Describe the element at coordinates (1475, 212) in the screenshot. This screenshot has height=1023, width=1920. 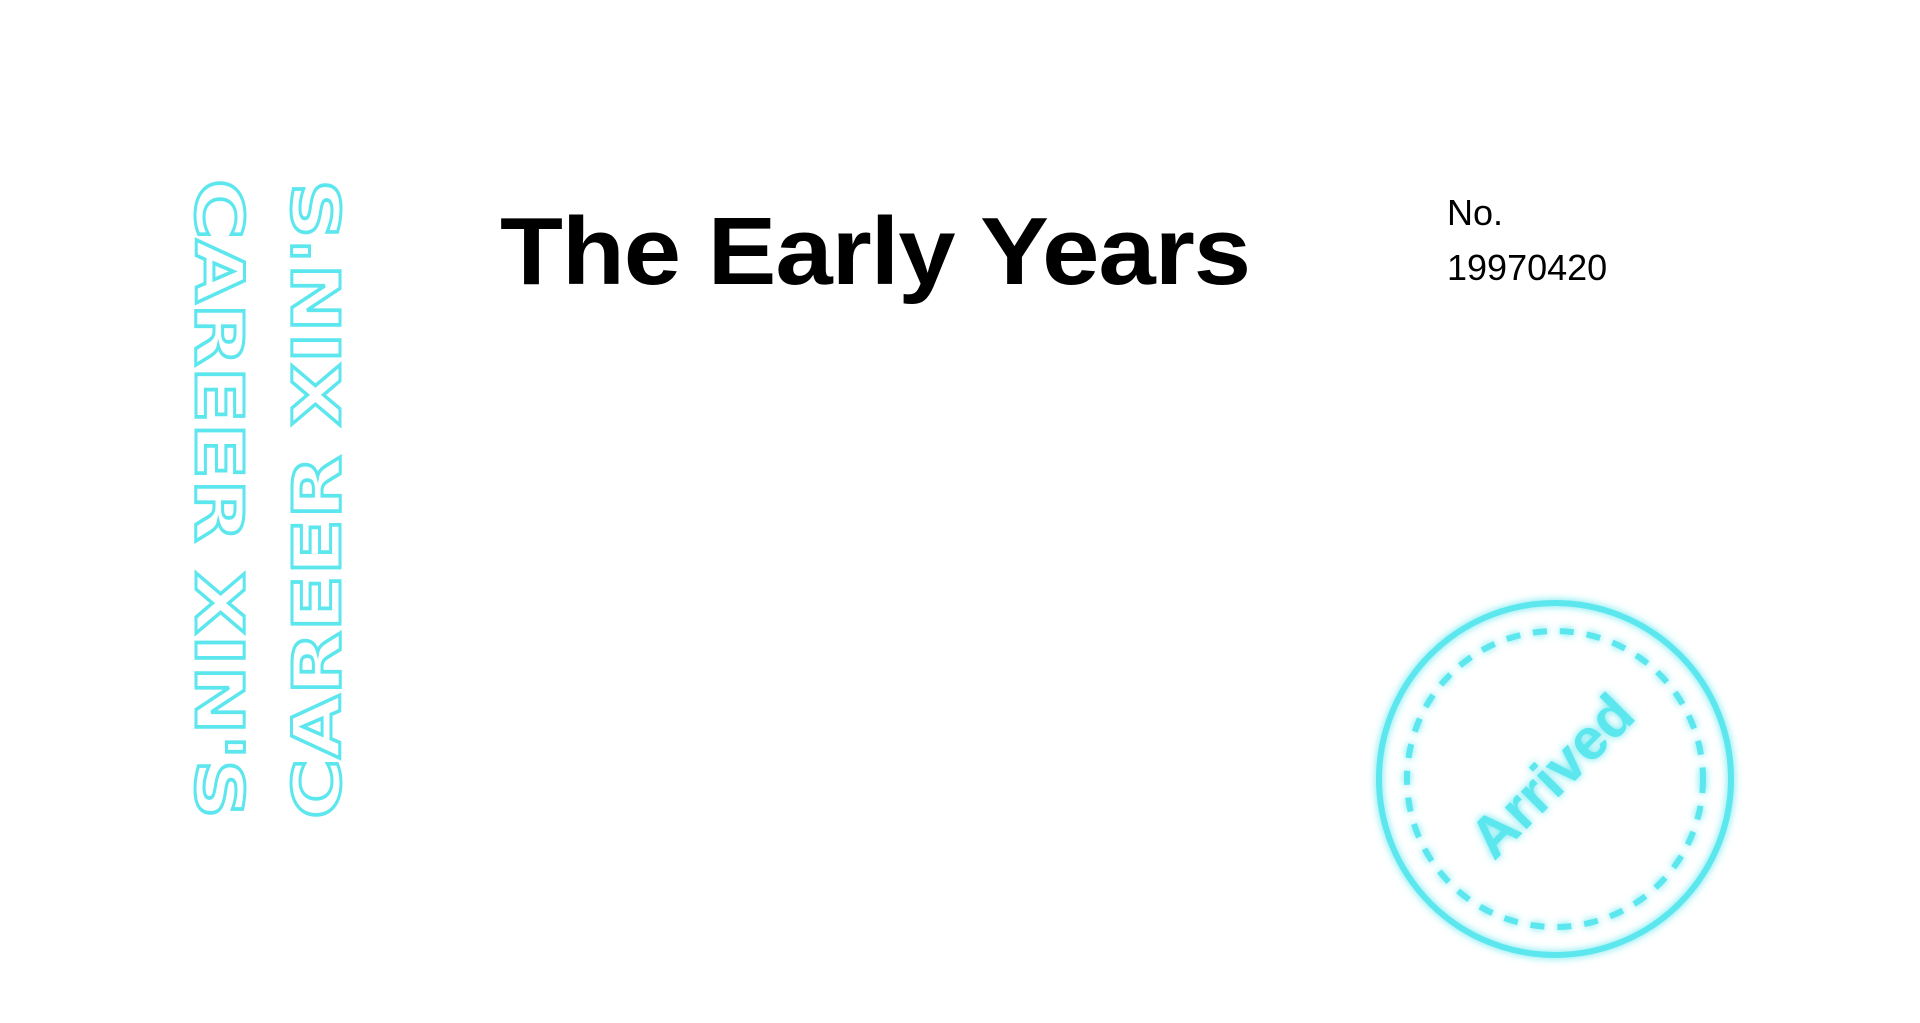
I see `number-label: No.` at that location.